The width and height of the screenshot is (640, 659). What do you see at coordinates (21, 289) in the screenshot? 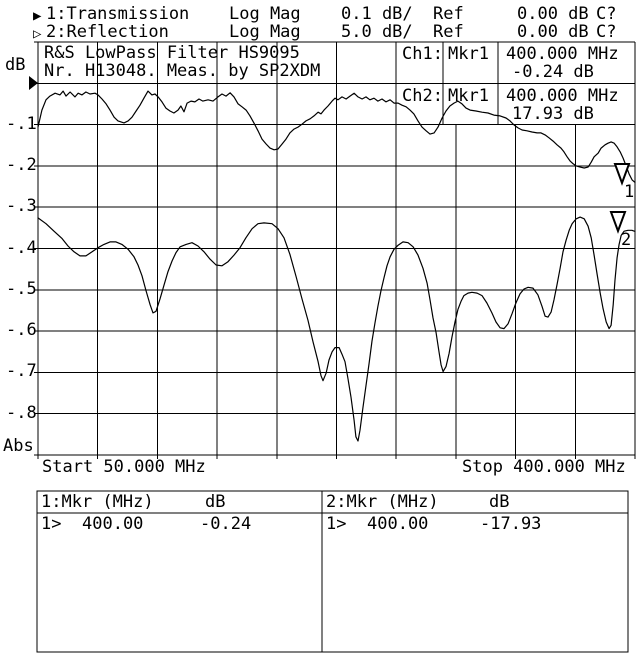
I see `y-axis-tick-label: -.5` at bounding box center [21, 289].